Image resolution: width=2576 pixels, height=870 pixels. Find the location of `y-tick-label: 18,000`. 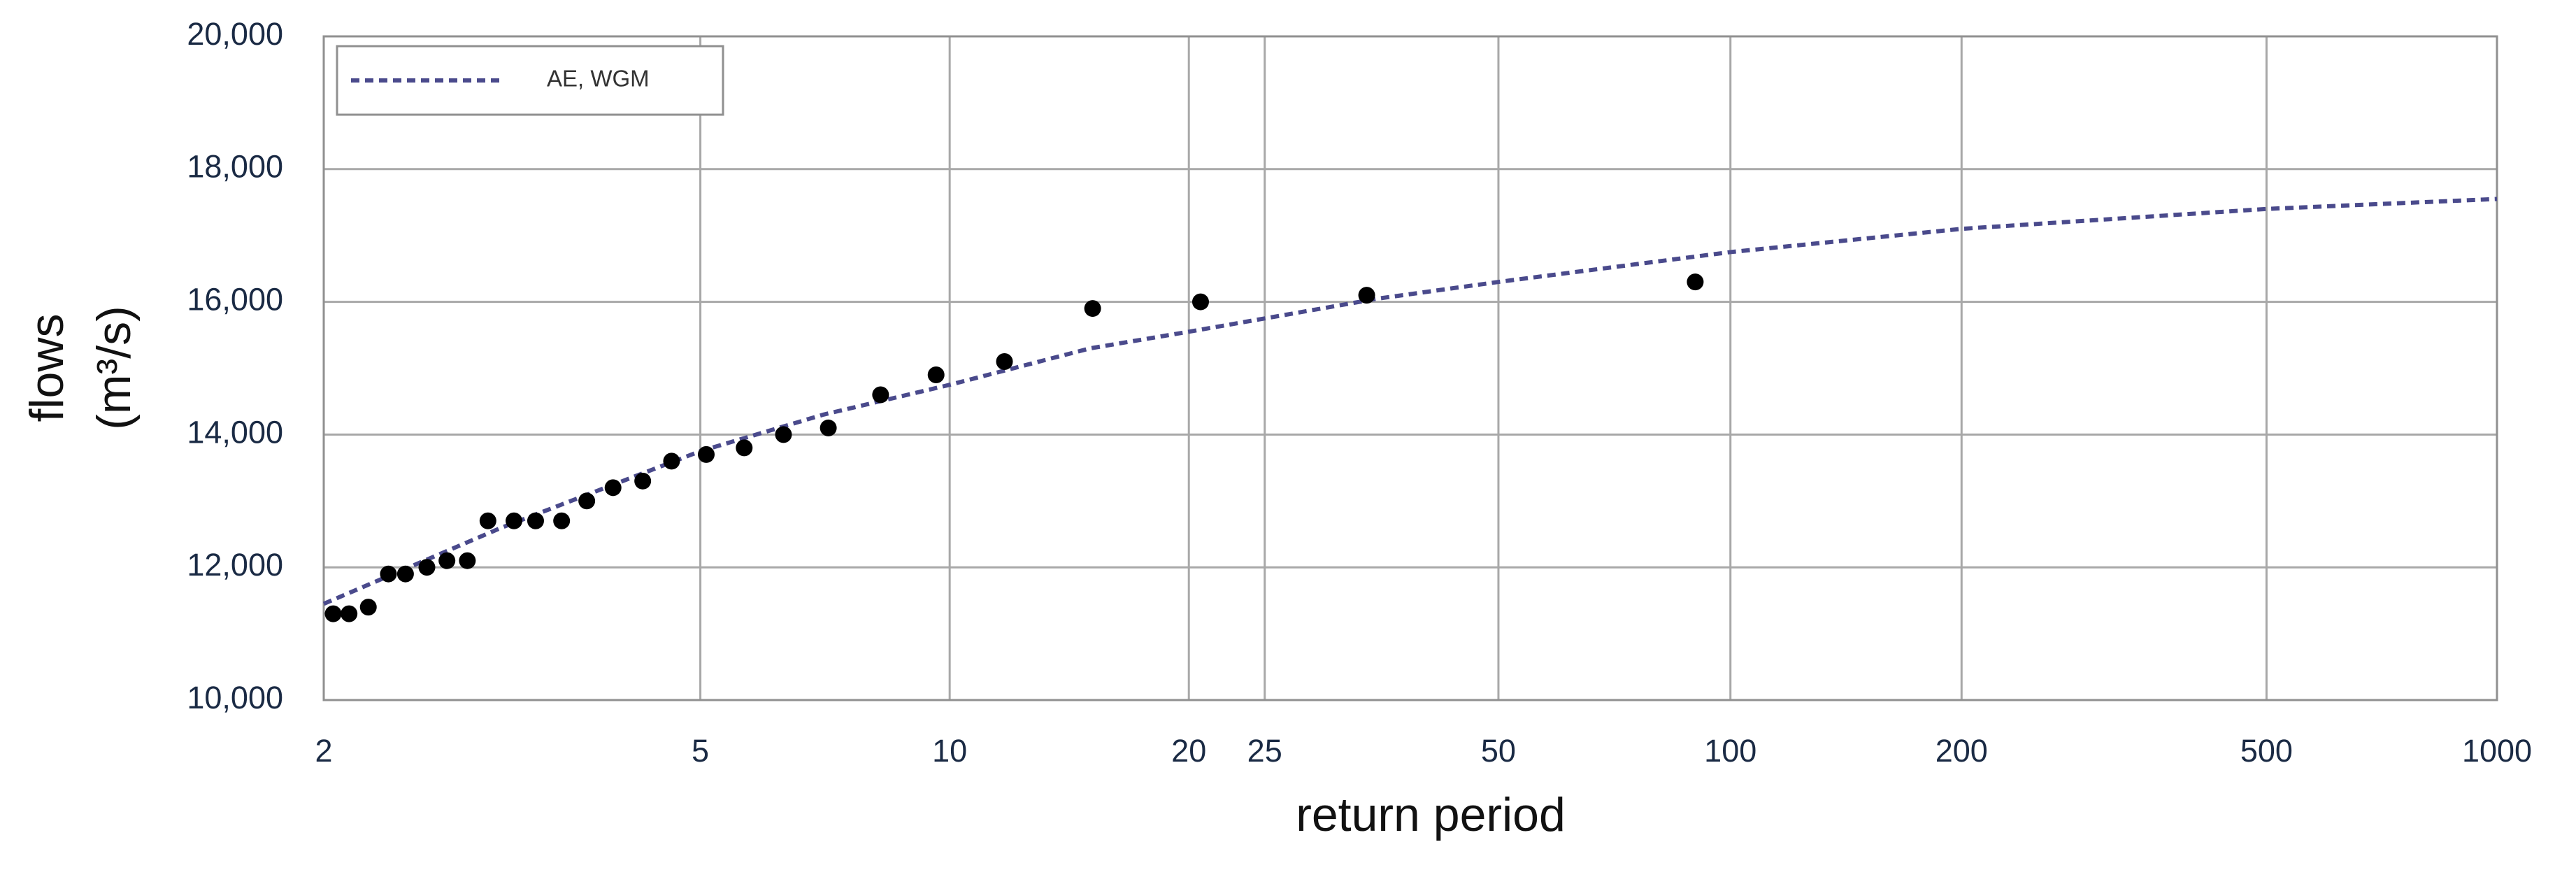

y-tick-label: 18,000 is located at coordinates (235, 167).